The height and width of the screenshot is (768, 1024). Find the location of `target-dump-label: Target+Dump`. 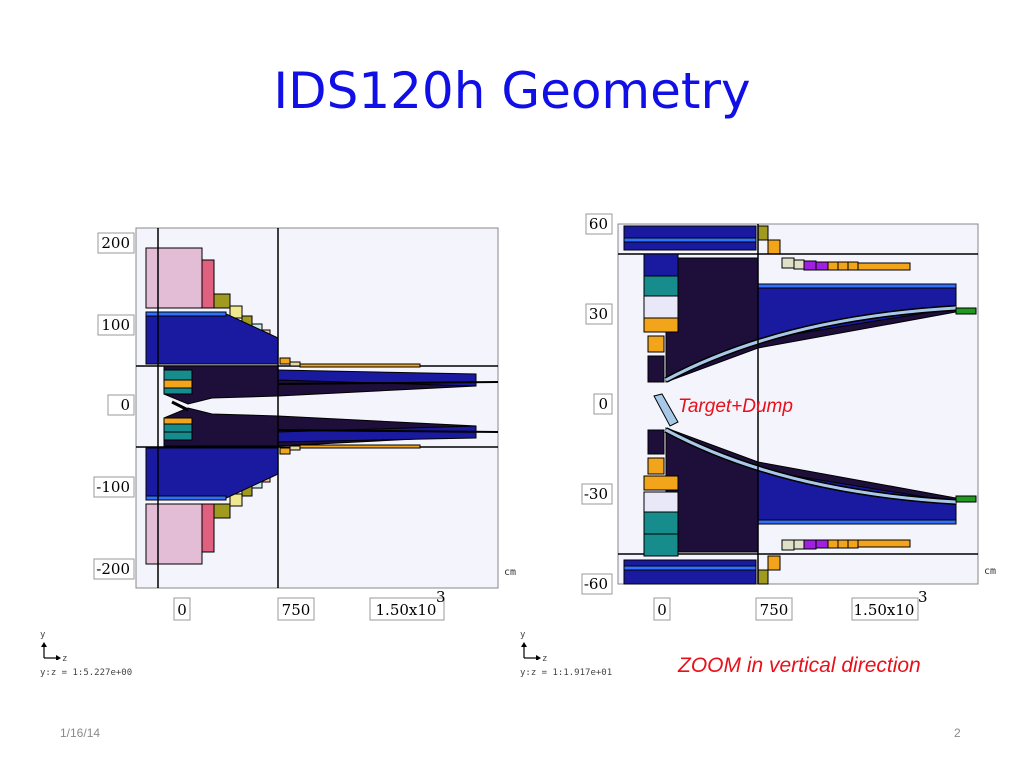

target-dump-label: Target+Dump is located at coordinates (735, 406).